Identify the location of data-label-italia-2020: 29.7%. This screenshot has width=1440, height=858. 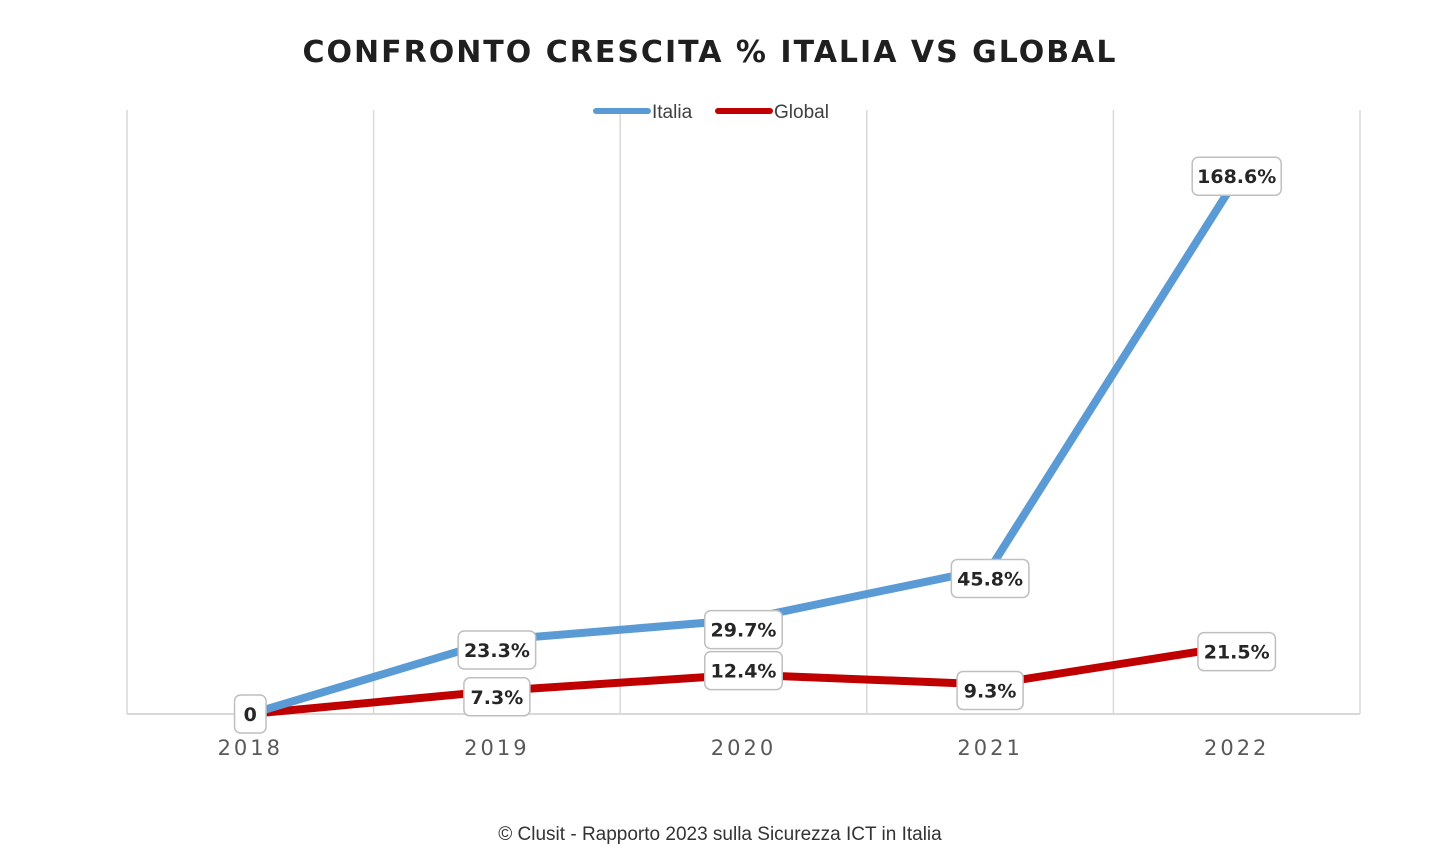
(743, 629).